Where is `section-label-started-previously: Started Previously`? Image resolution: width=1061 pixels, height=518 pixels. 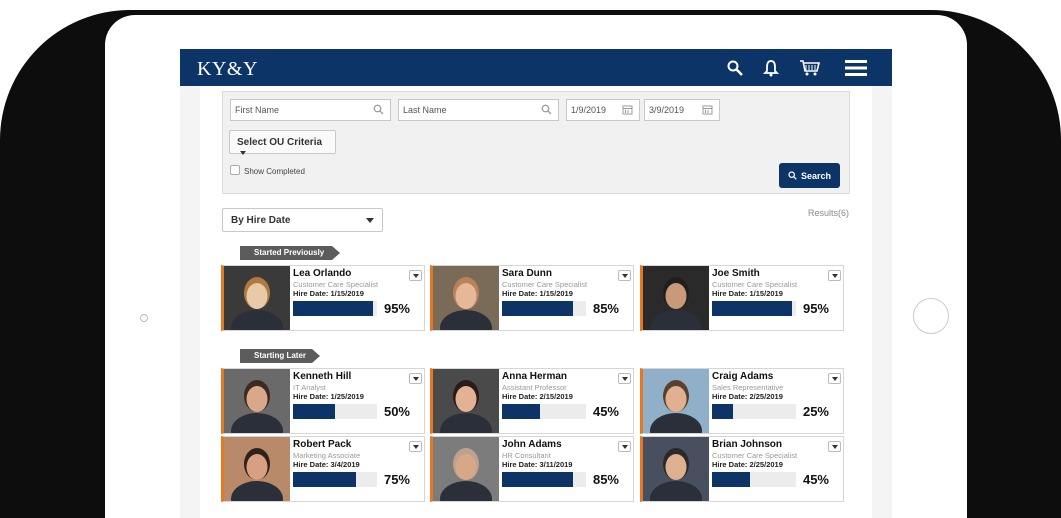
section-label-started-previously: Started Previously is located at coordinates (290, 253).